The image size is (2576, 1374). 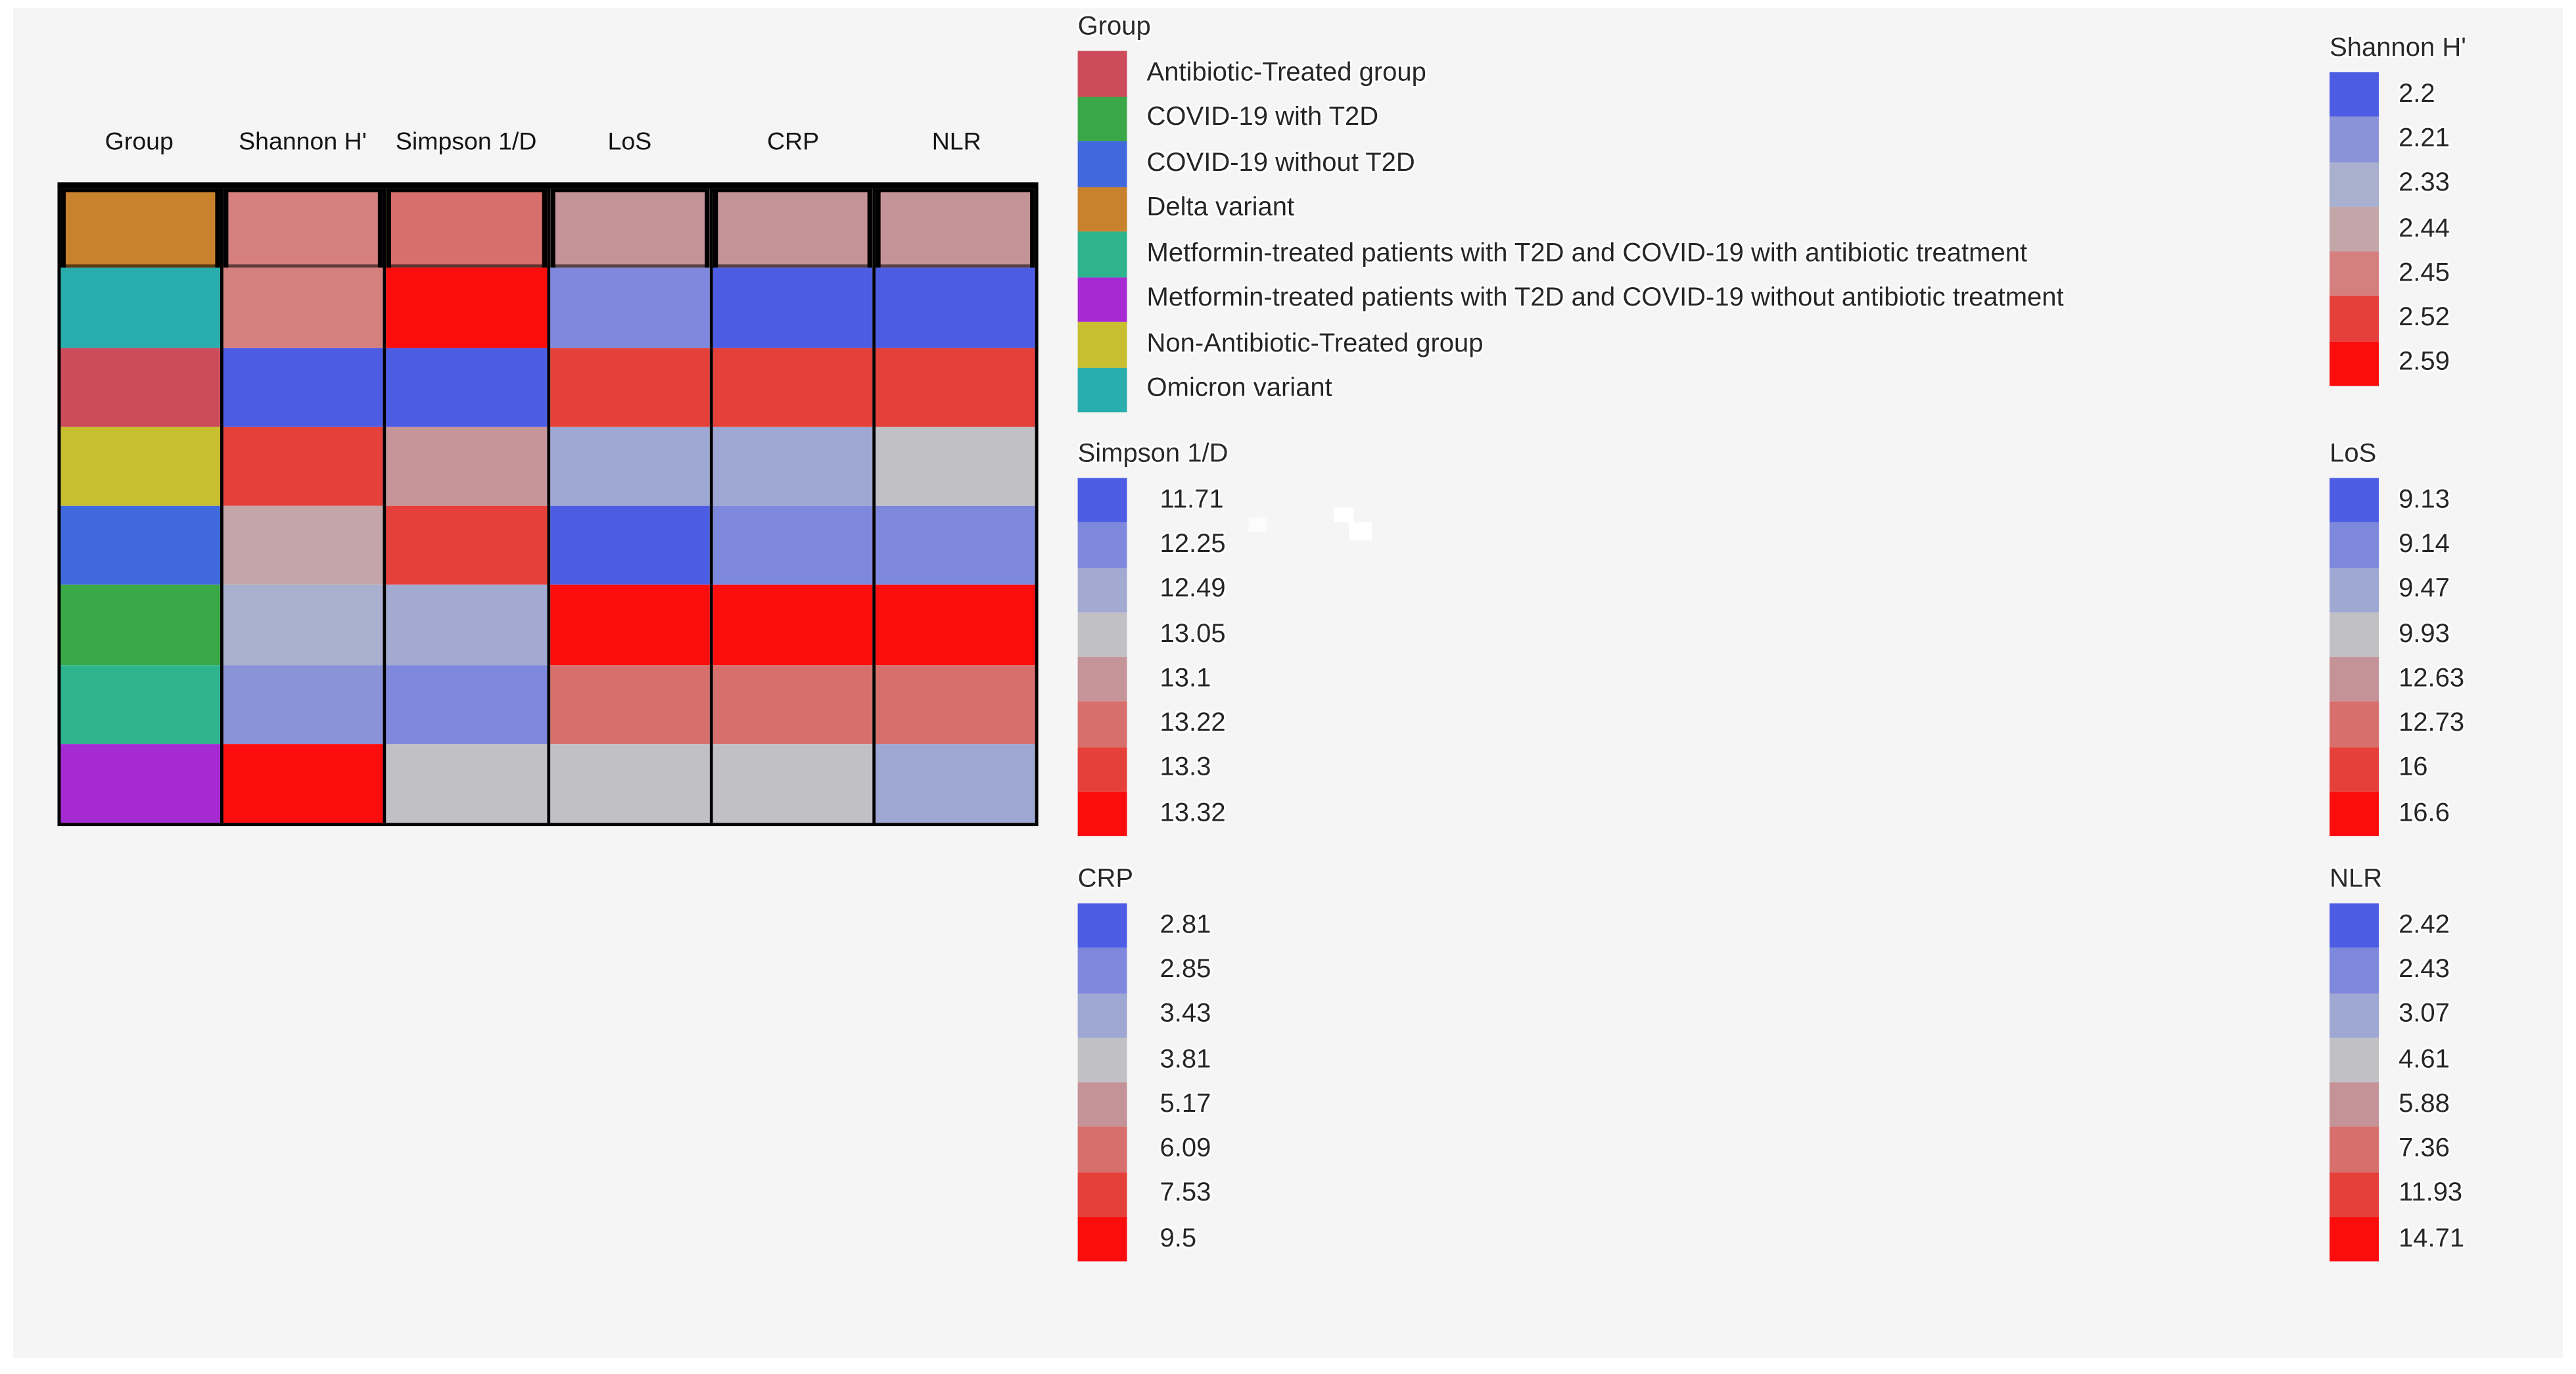 What do you see at coordinates (955, 308) in the screenshot?
I see `heatmap-cell-nlr-row2` at bounding box center [955, 308].